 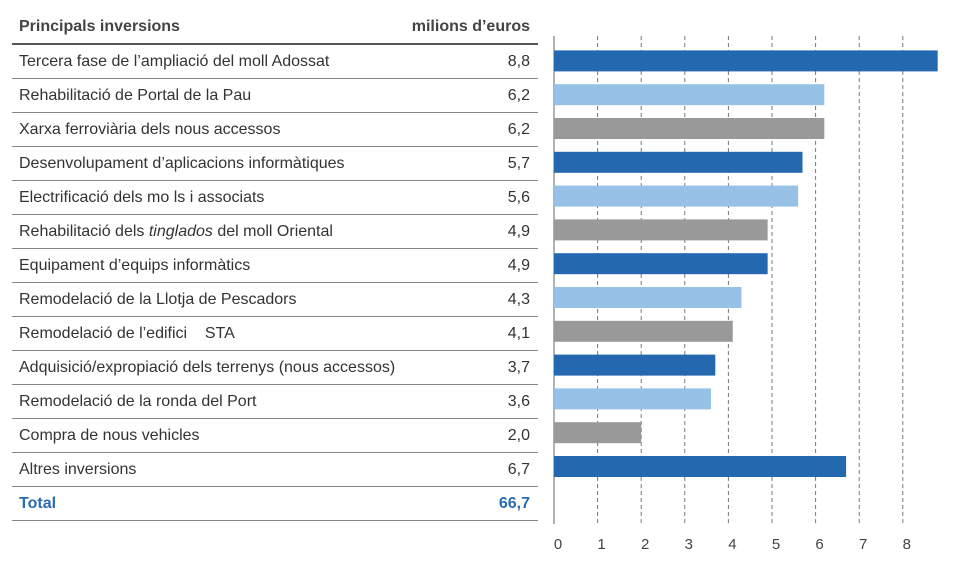 I want to click on row-label: Rehabilitació de Portal de la Pau, so click(x=135, y=95).